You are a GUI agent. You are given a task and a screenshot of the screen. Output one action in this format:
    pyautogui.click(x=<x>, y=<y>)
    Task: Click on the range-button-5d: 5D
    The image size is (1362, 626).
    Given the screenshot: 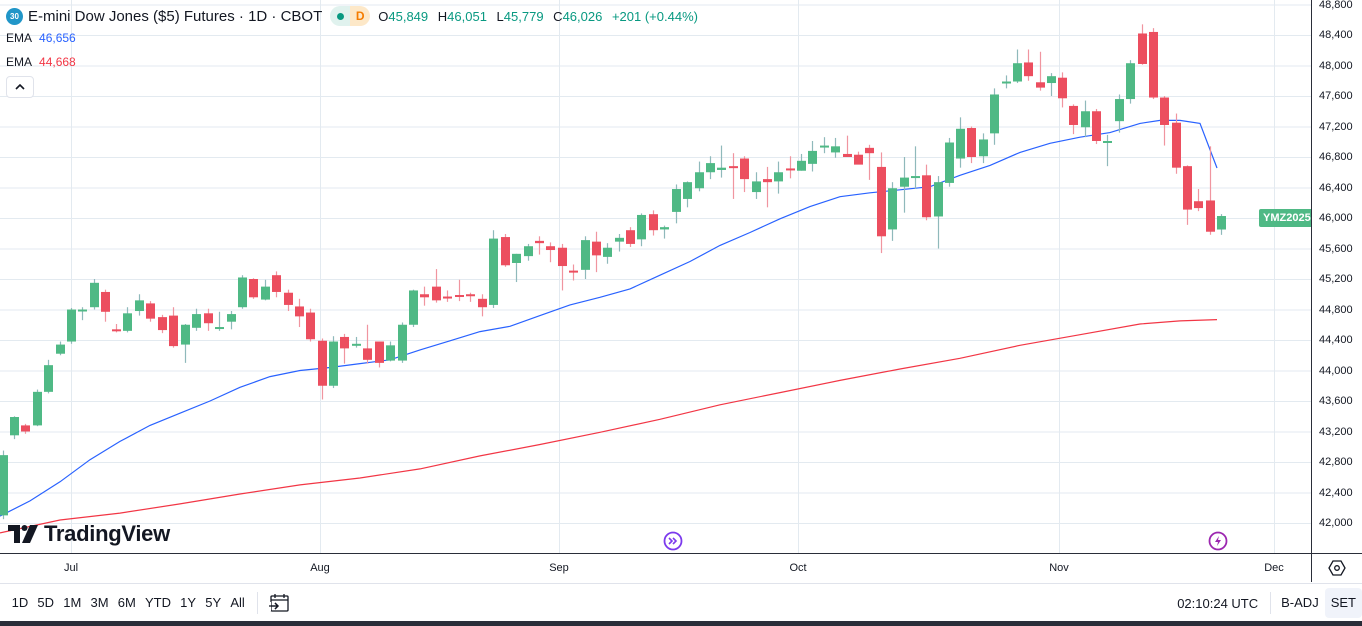 What is the action you would take?
    pyautogui.click(x=46, y=602)
    